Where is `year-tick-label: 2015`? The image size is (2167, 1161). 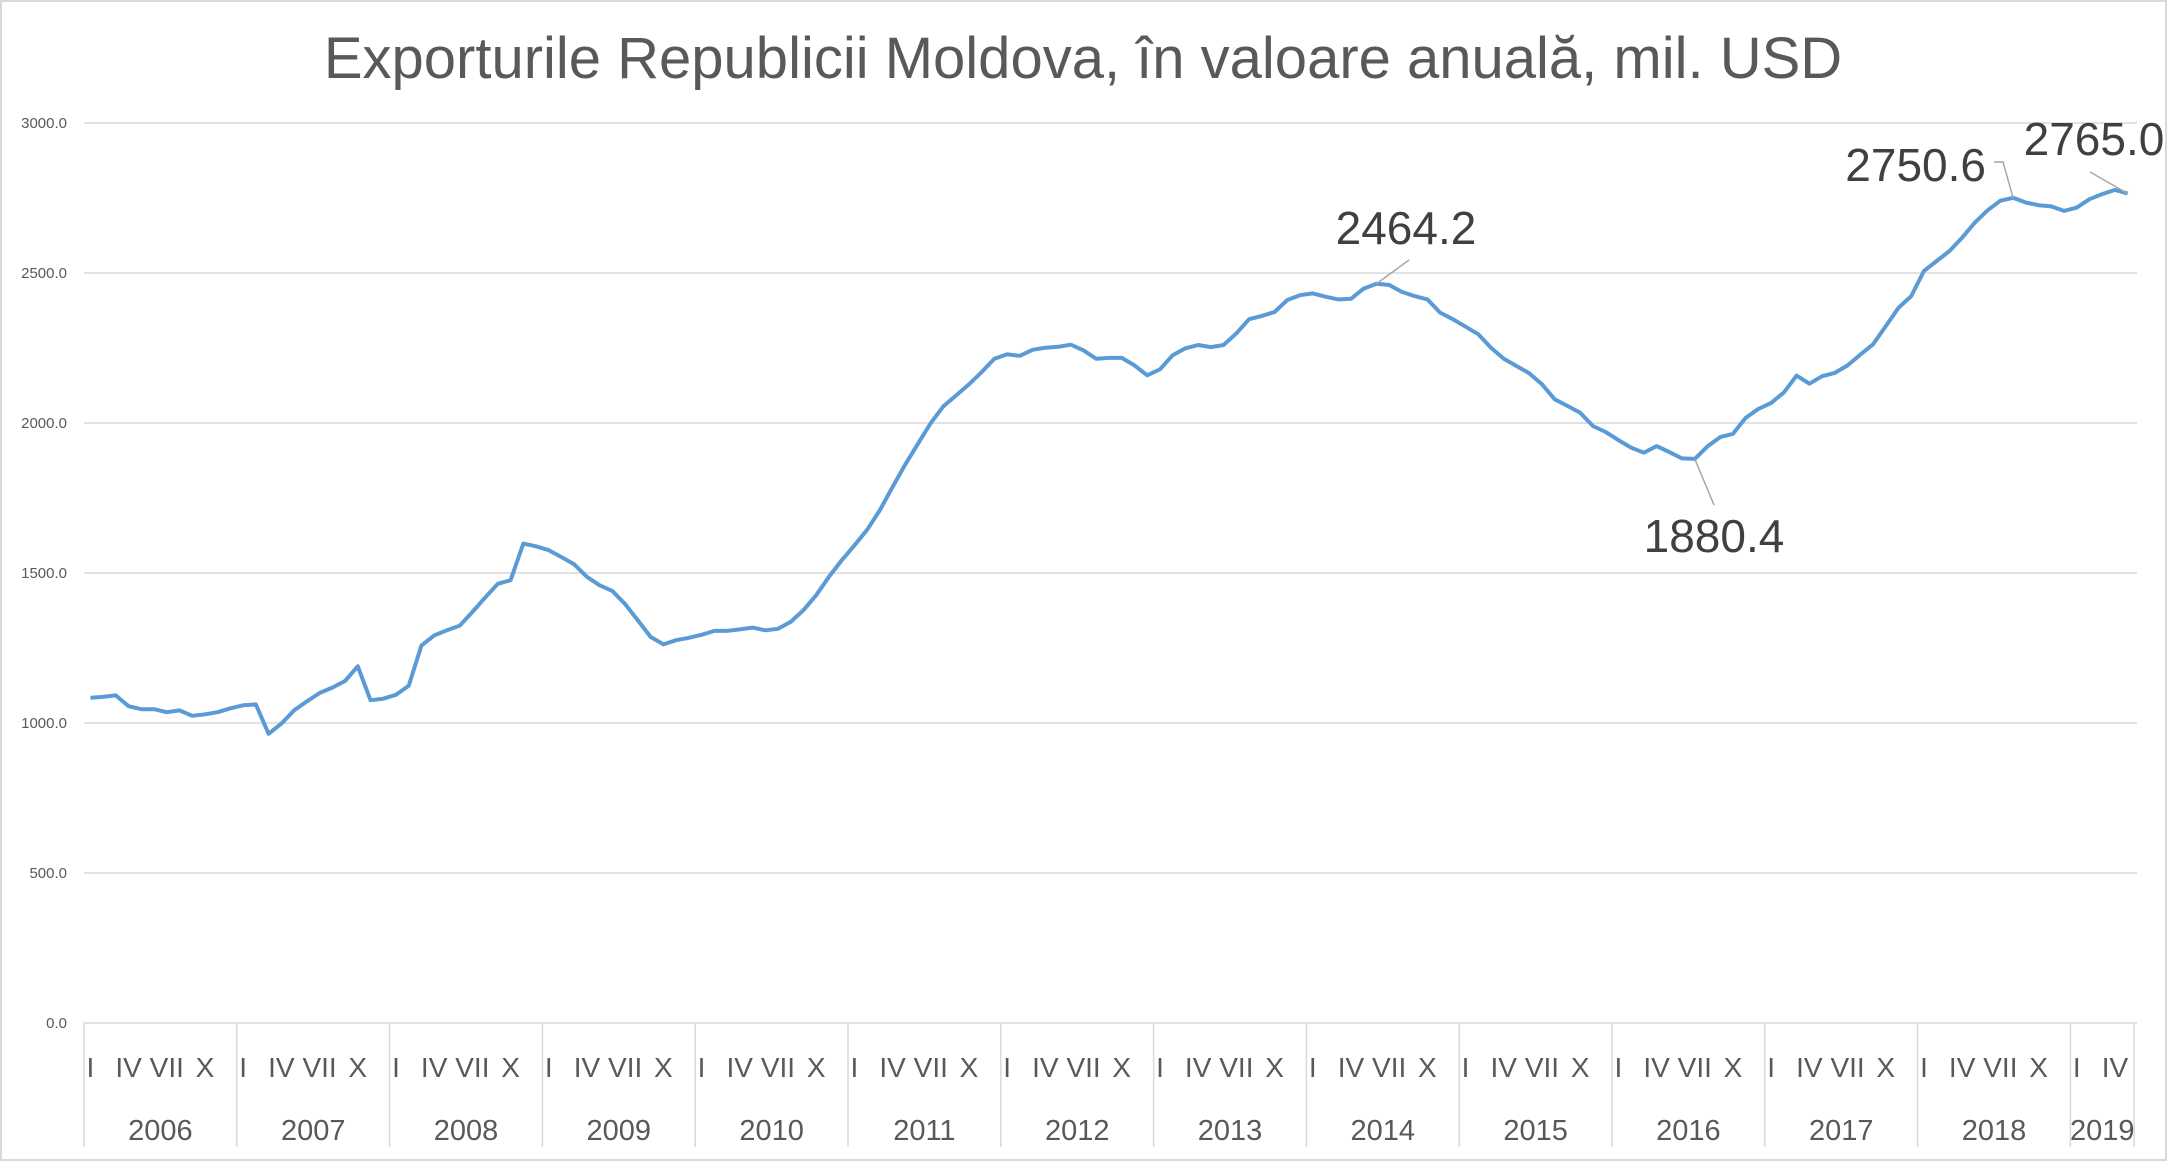 year-tick-label: 2015 is located at coordinates (1535, 1131).